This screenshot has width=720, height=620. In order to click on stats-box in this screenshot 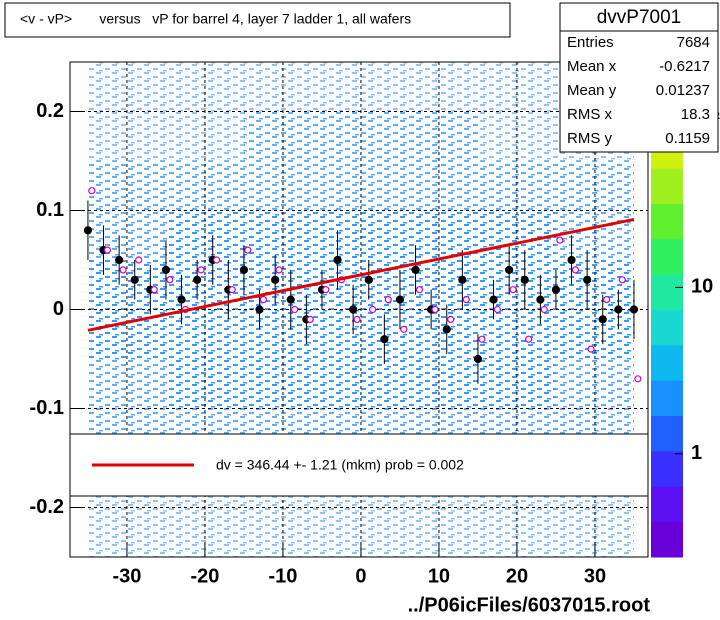, I will do `click(639, 77)`.